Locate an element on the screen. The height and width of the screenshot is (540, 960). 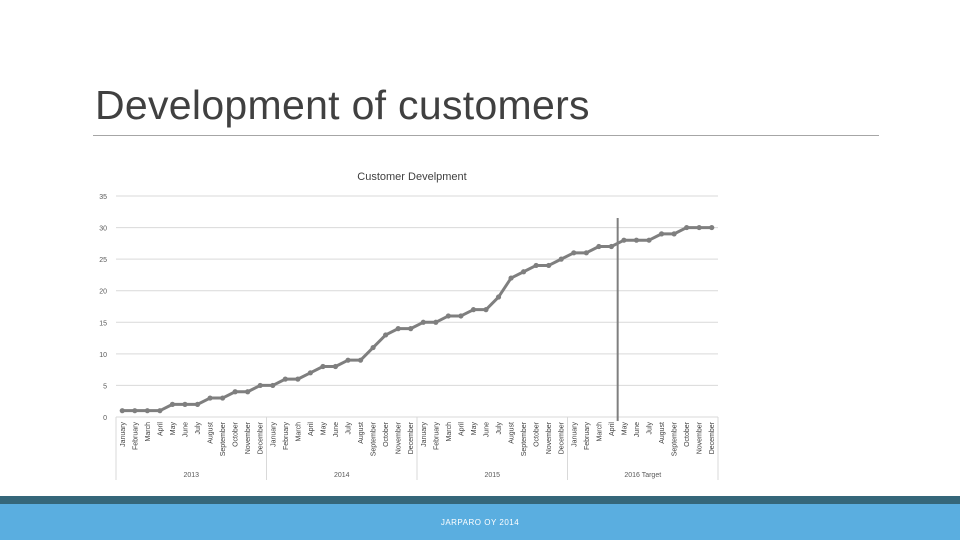
y-tick-label: 10 is located at coordinates (103, 355).